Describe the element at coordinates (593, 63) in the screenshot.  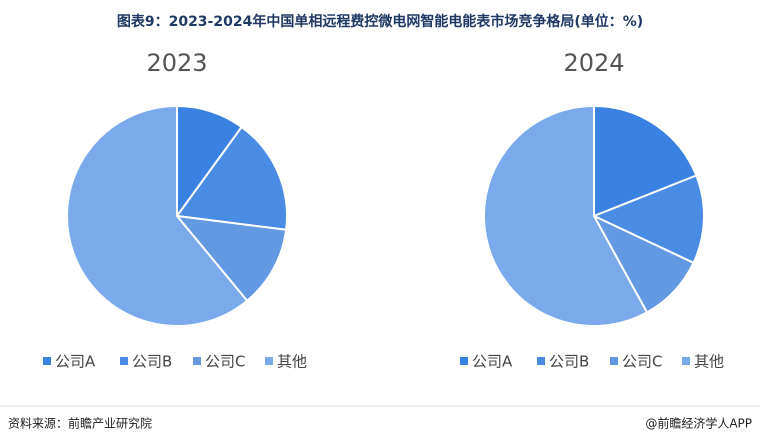
I see `chart-title: 2024` at that location.